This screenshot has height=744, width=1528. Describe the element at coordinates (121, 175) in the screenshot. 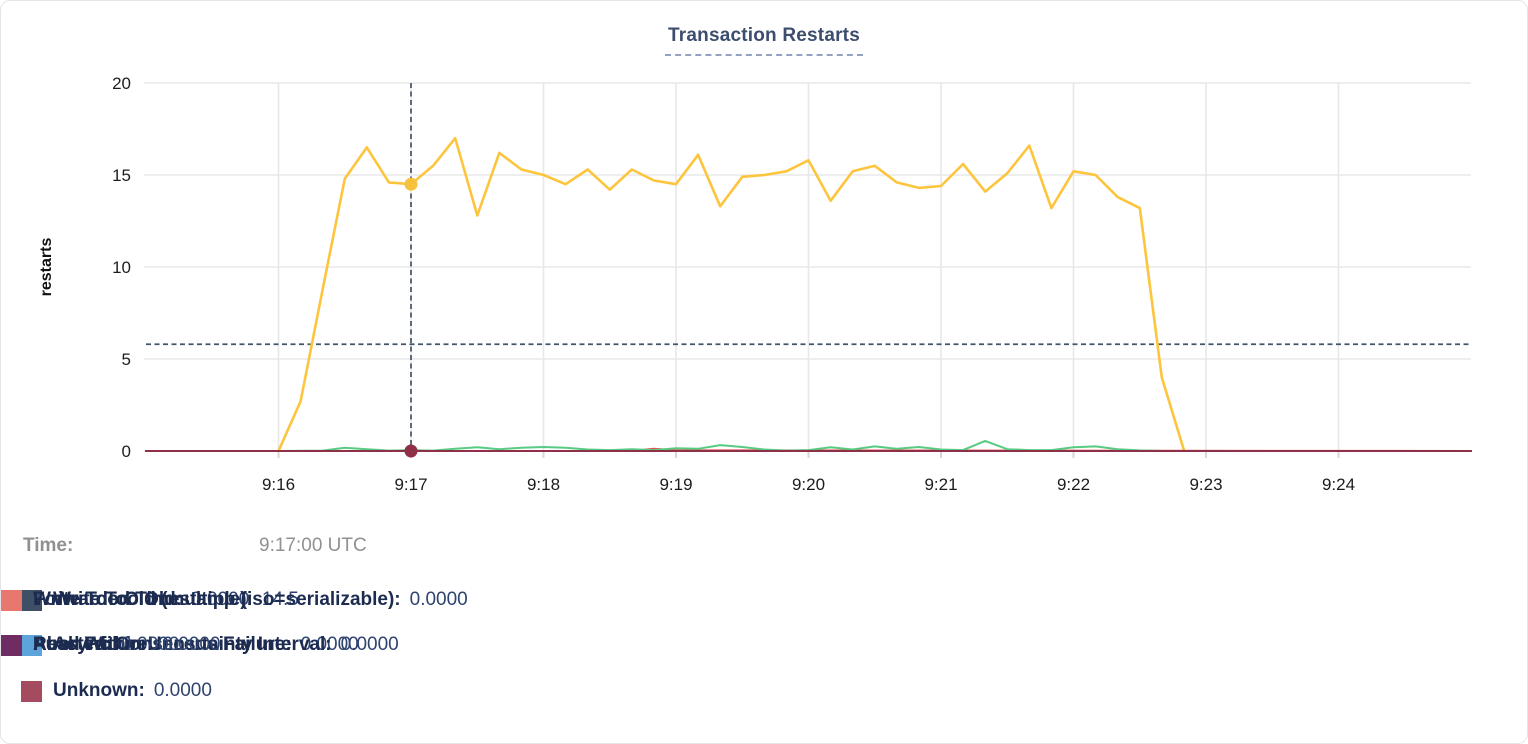

I see `y-tick-label: 15` at that location.